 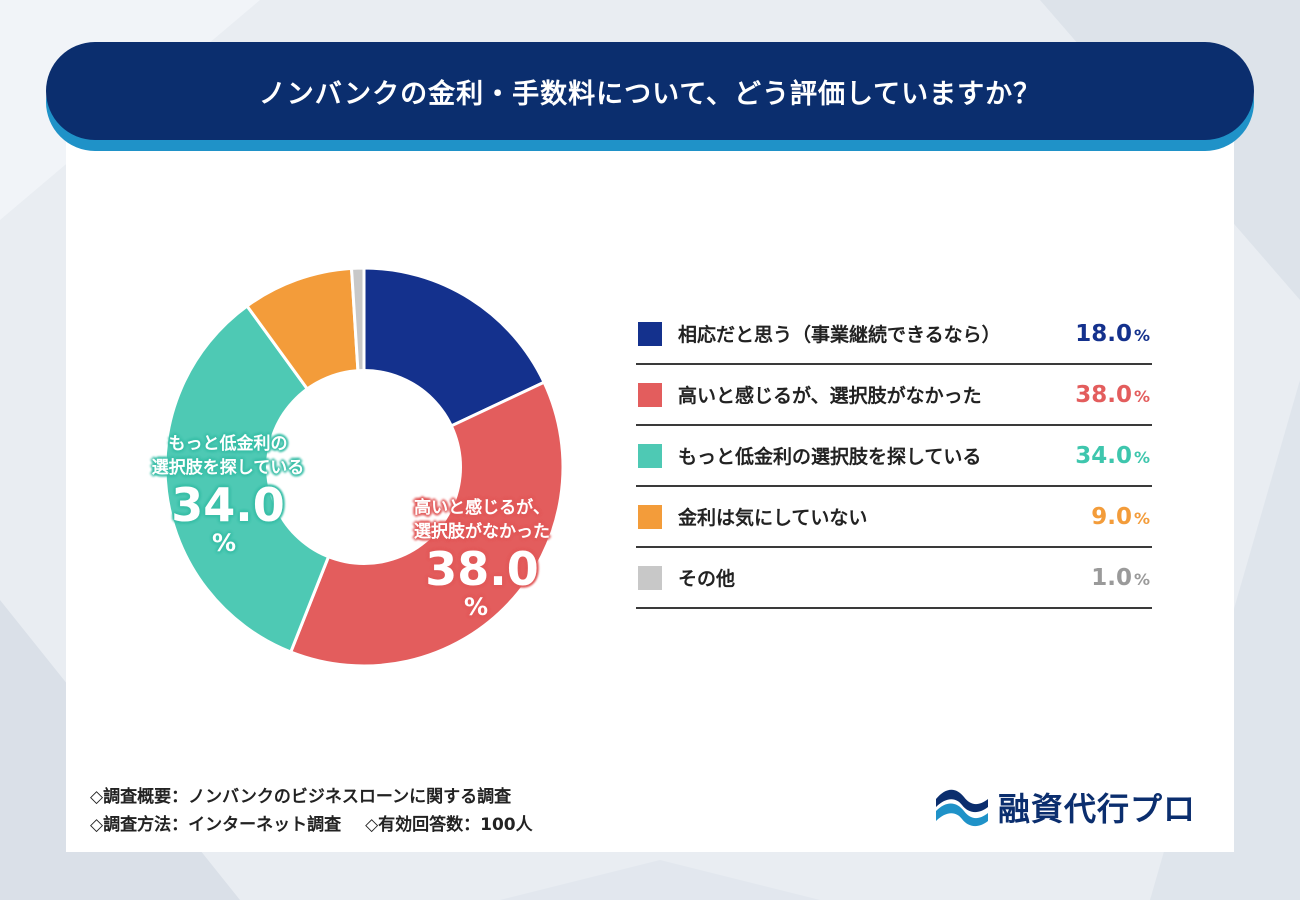 I want to click on legend-value-number: 9.0, so click(x=1111, y=516).